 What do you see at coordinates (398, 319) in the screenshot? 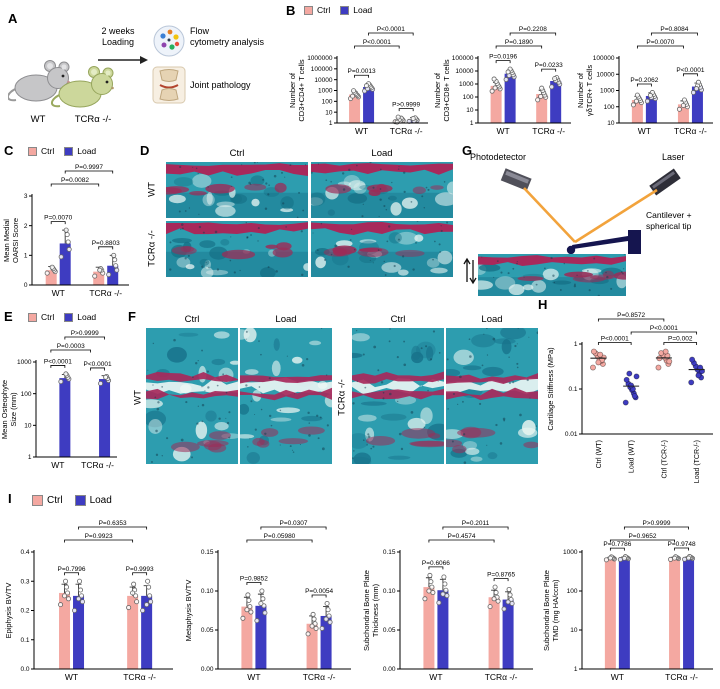
I see `f-col-3: Ctrl` at bounding box center [398, 319].